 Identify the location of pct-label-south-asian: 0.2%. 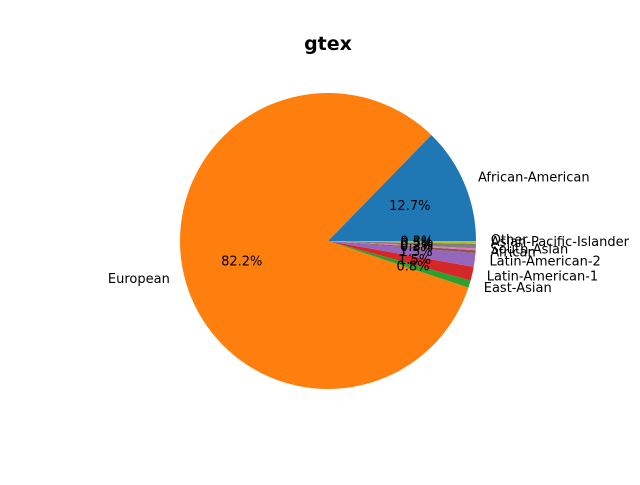
(416, 246).